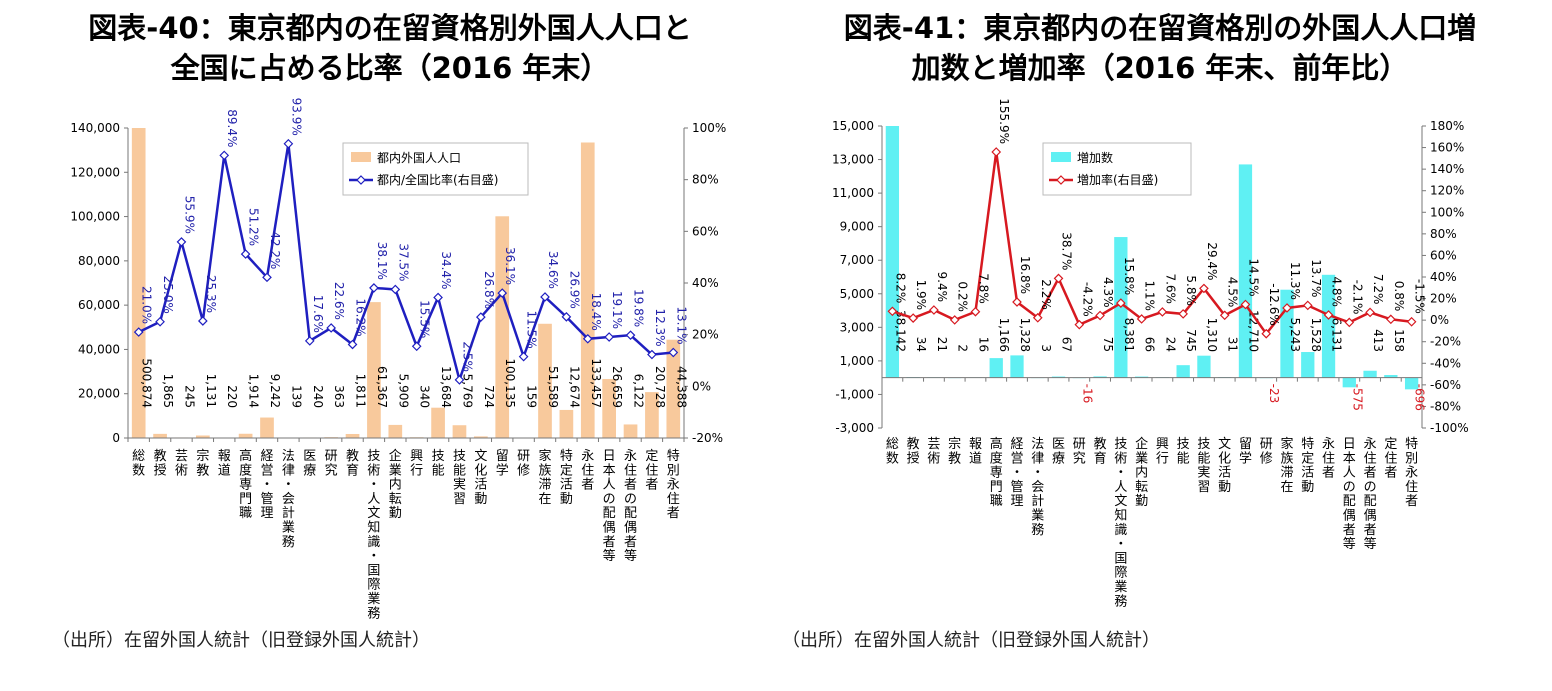  What do you see at coordinates (254, 391) in the screenshot?
I see `bar-value-label: 1,914` at bounding box center [254, 391].